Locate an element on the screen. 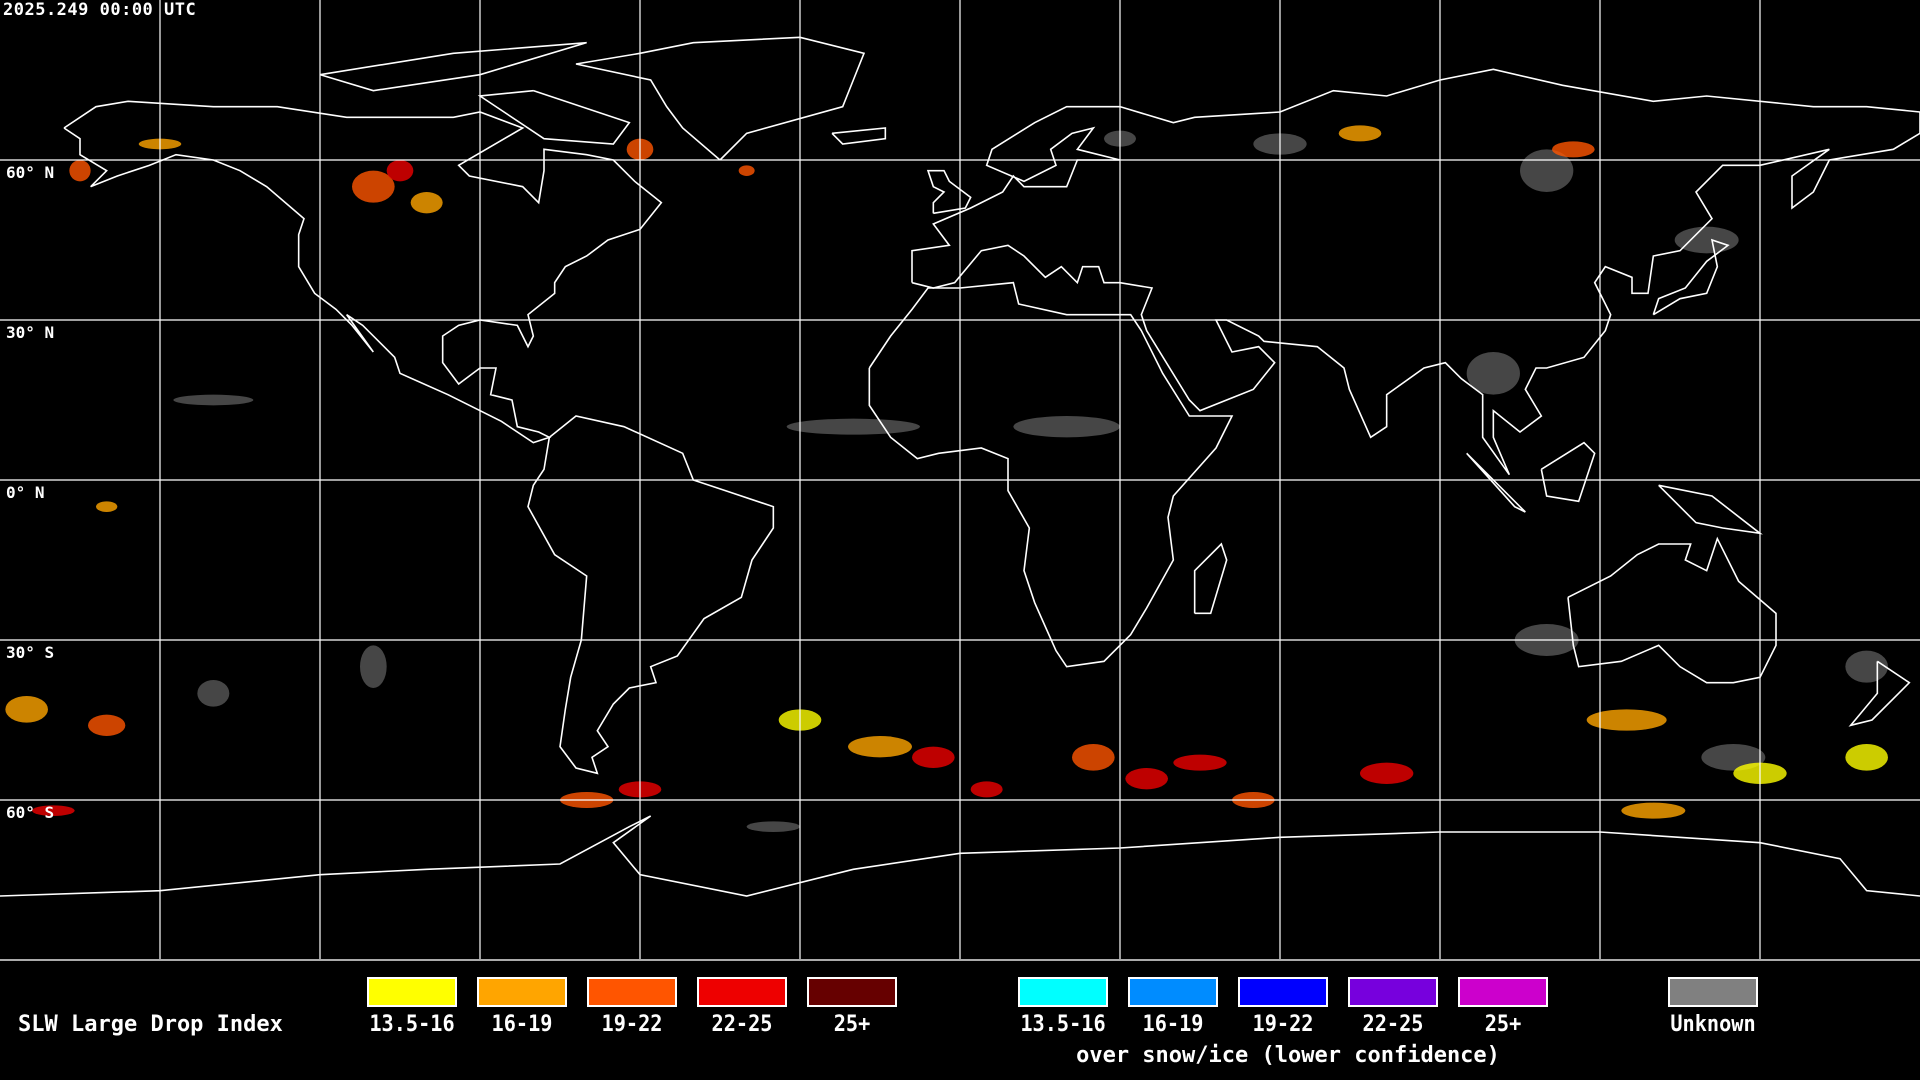  legend-label-snow-2: 16-19 is located at coordinates (1173, 1024).